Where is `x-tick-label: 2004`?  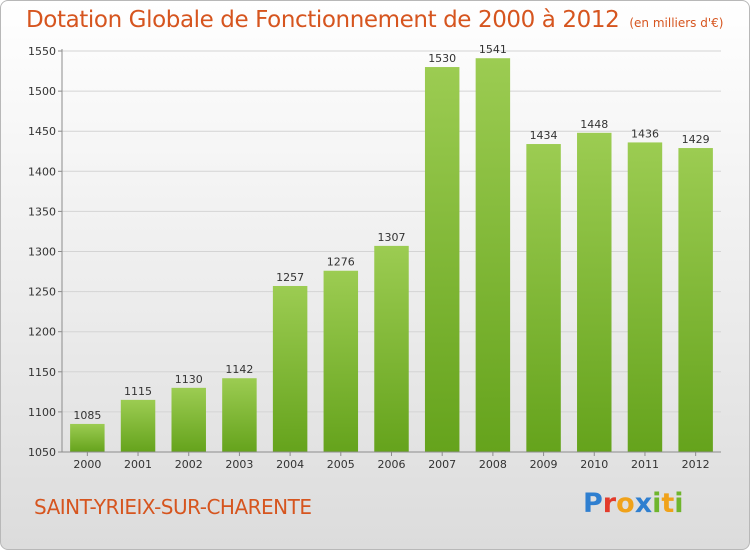 x-tick-label: 2004 is located at coordinates (290, 464).